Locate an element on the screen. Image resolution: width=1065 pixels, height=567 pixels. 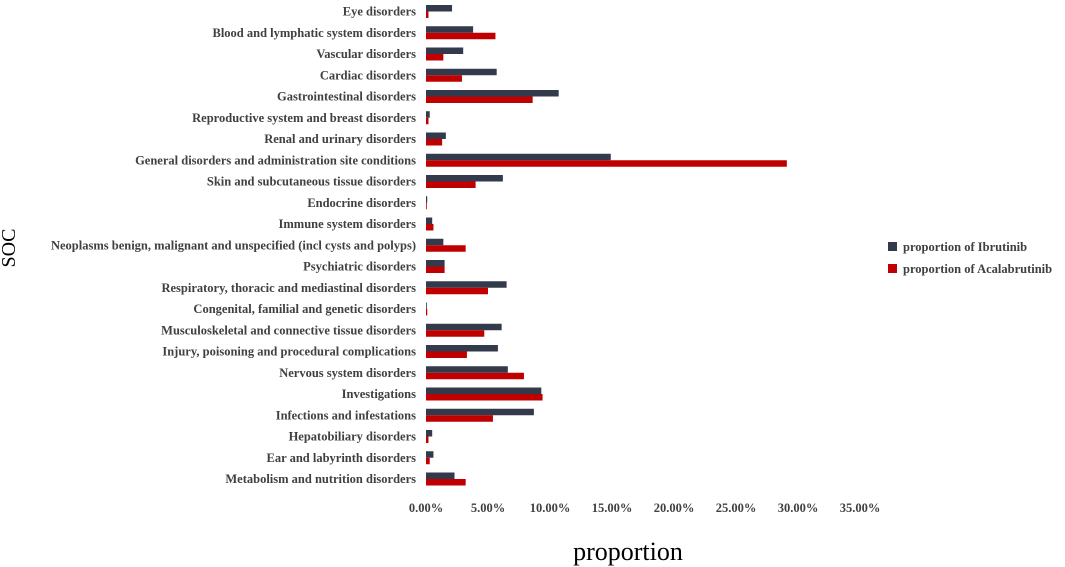
y-axis-title: SOC is located at coordinates (10, 248).